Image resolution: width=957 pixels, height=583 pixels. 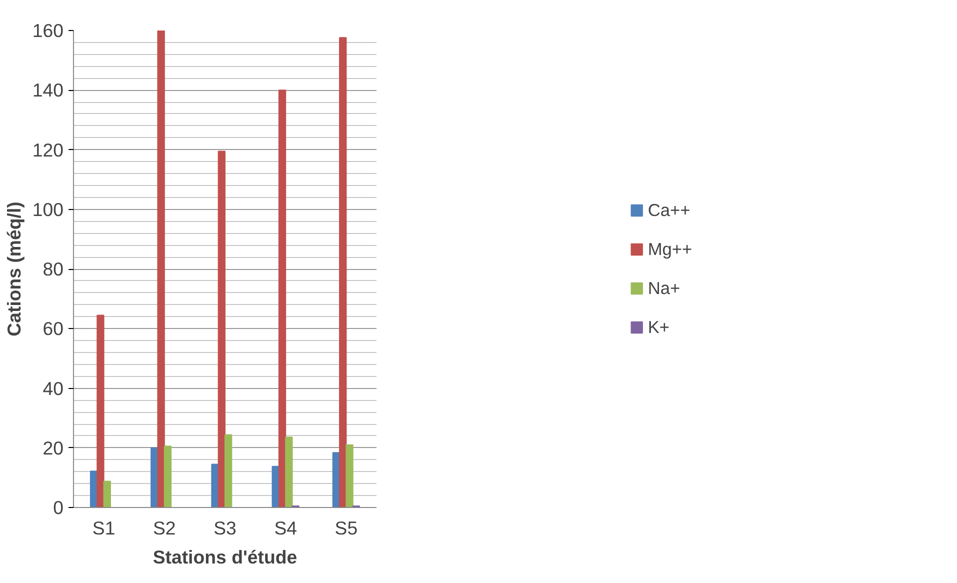 I want to click on y-tick-label: 20, so click(x=53, y=447).